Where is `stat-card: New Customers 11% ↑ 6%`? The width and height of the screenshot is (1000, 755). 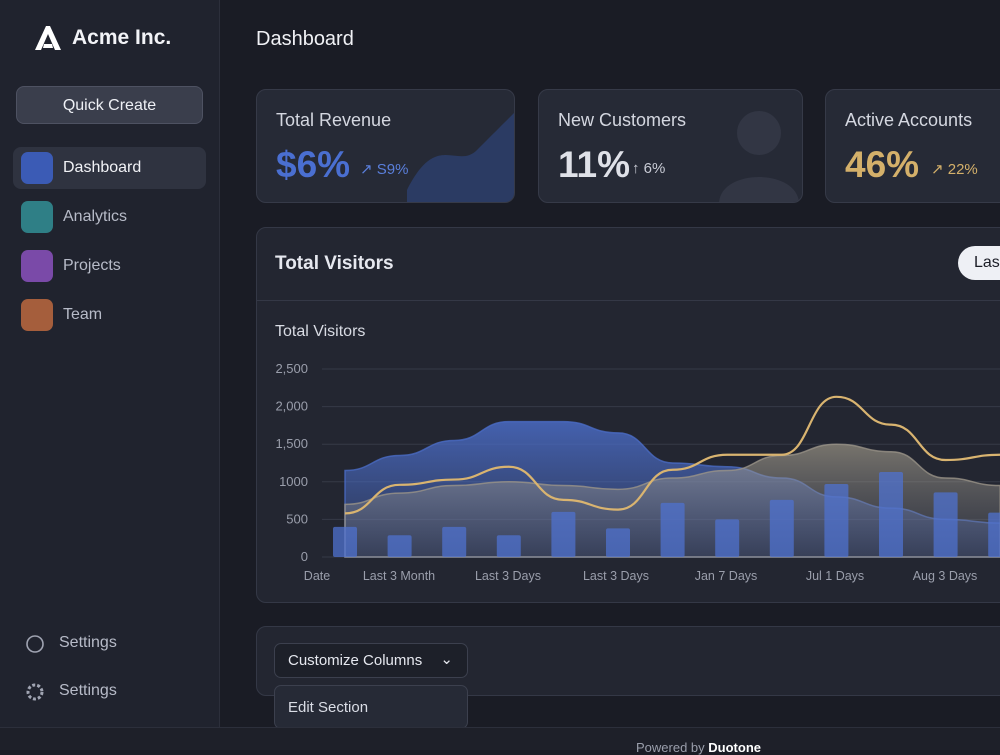
stat-card: New Customers 11% ↑ 6% is located at coordinates (670, 146).